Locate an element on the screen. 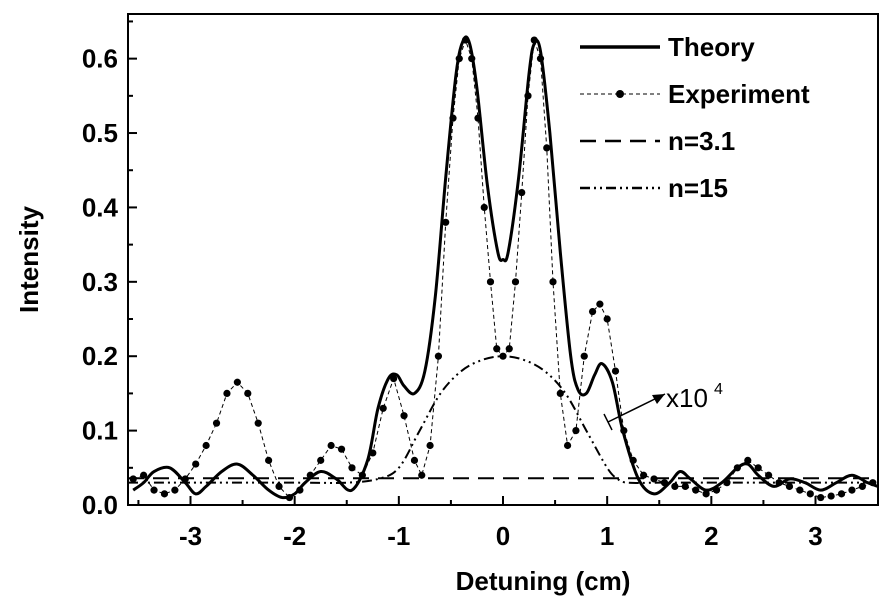  x-axis-title: Detuning (cm) is located at coordinates (543, 581).